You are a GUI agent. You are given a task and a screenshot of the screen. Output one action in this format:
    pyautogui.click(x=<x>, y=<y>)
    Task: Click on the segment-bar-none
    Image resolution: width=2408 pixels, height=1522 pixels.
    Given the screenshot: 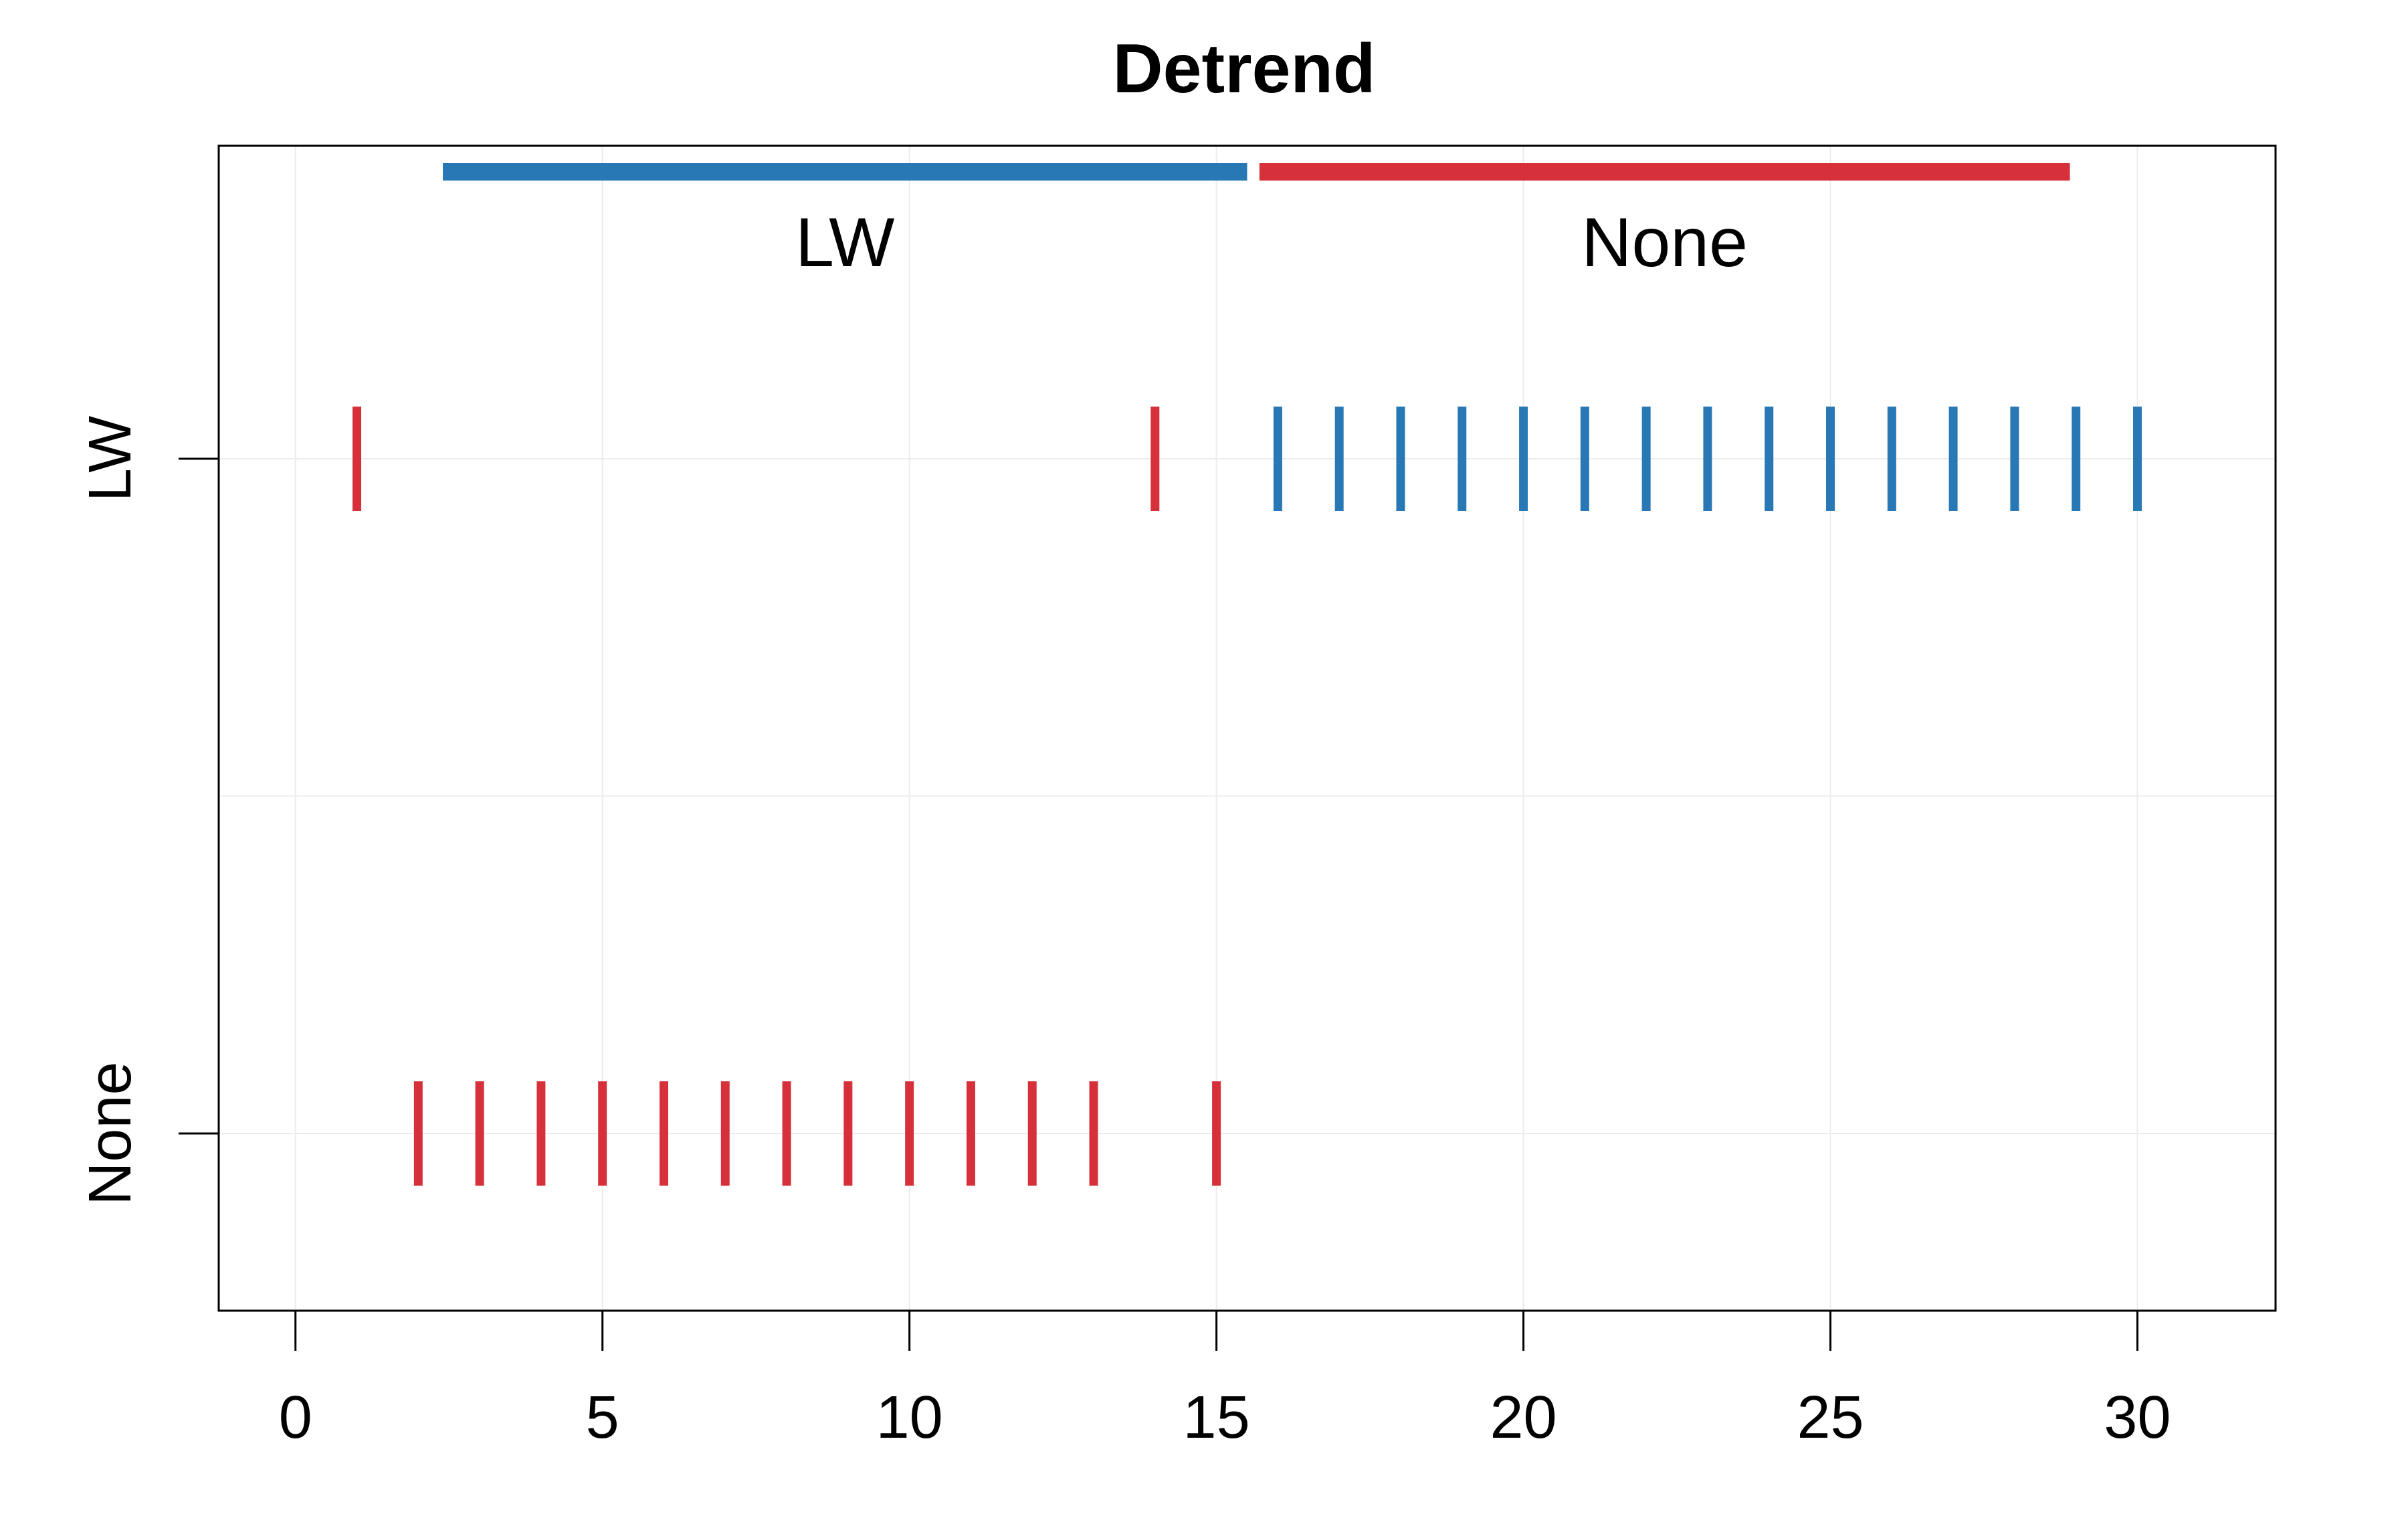 What is the action you would take?
    pyautogui.click(x=1664, y=172)
    